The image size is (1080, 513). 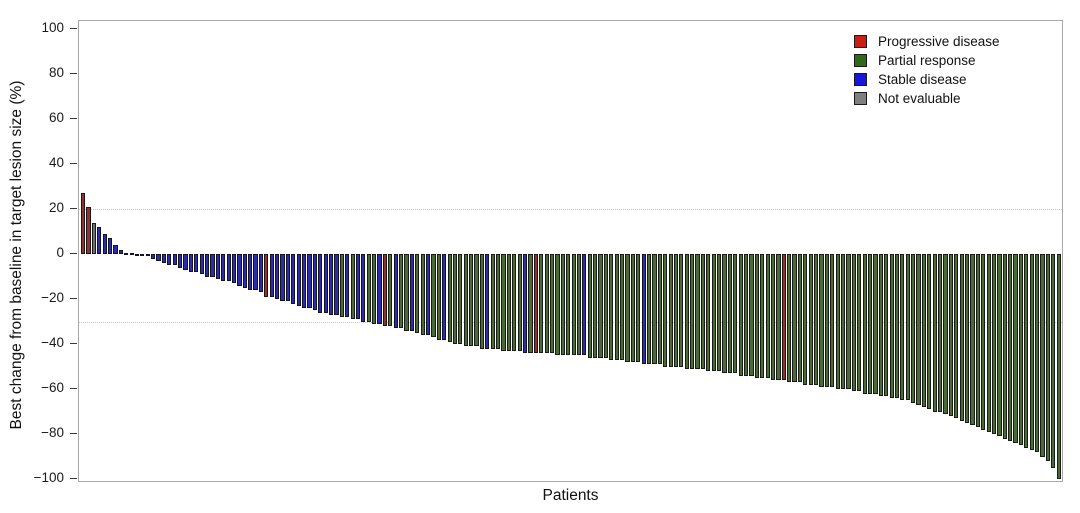 What do you see at coordinates (56, 162) in the screenshot?
I see `y-tick-label: 40` at bounding box center [56, 162].